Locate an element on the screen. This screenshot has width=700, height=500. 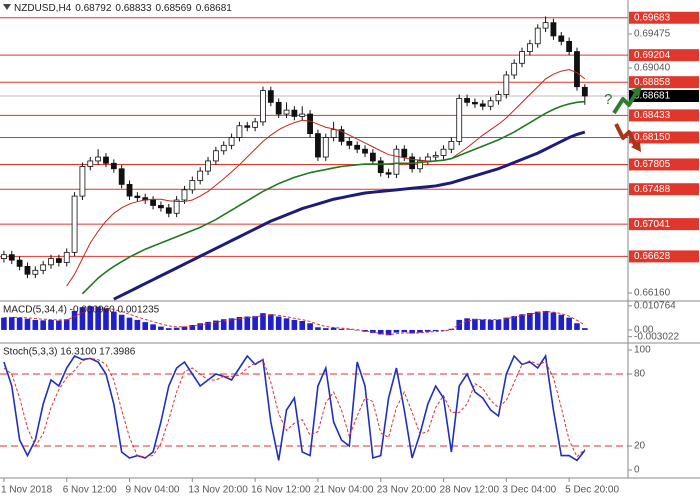
level-label: 0.68150 is located at coordinates (652, 137).